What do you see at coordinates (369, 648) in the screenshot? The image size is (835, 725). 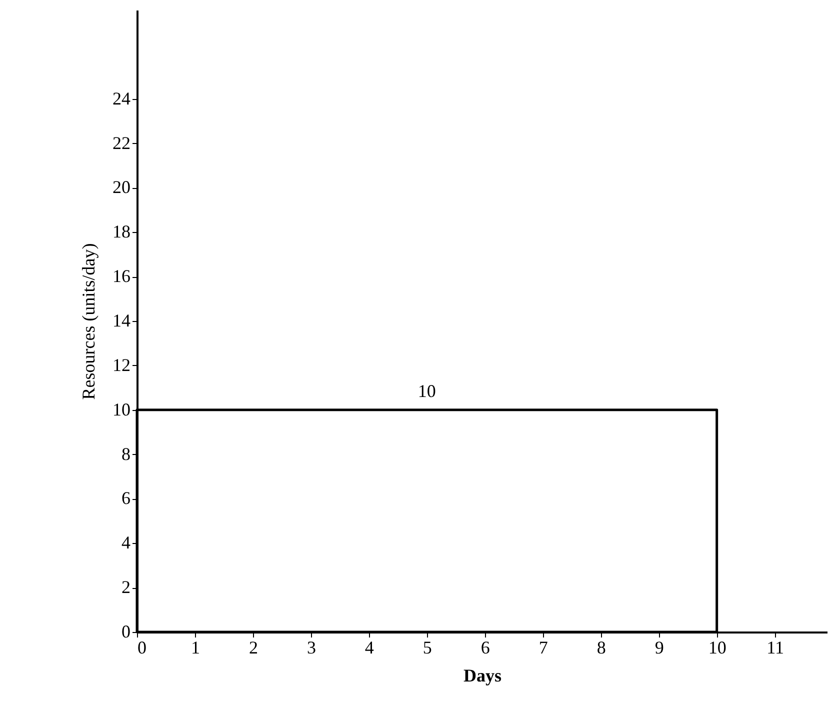 I see `x-tick-label: 4` at bounding box center [369, 648].